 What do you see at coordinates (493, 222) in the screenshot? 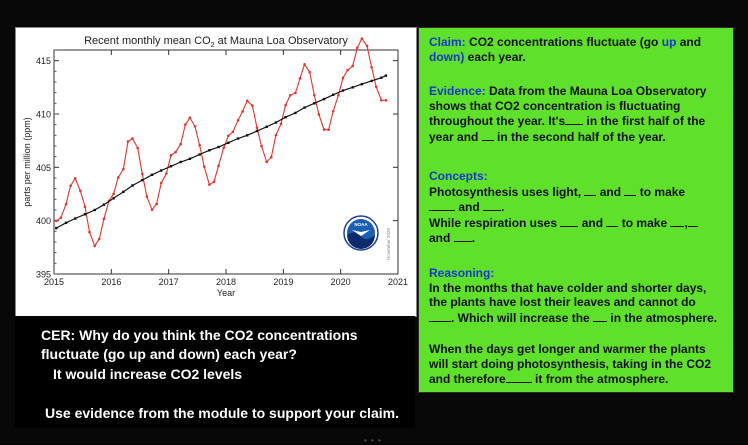
I see `concepts-text-6: While respiration uses` at bounding box center [493, 222].